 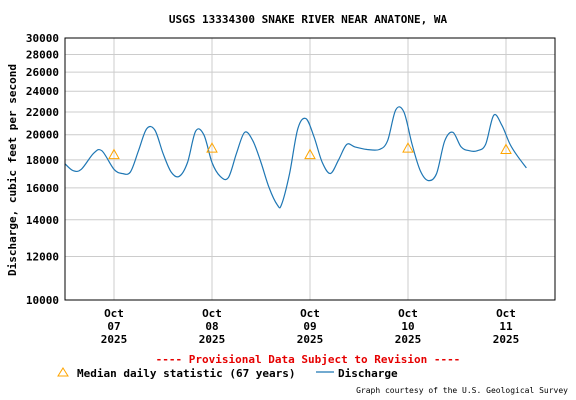 I want to click on y-tick-label: 20000, so click(x=42, y=135).